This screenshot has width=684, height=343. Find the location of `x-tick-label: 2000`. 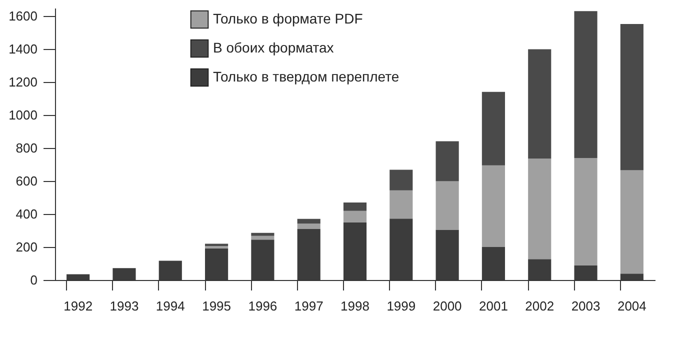

x-tick-label: 2000 is located at coordinates (447, 306).